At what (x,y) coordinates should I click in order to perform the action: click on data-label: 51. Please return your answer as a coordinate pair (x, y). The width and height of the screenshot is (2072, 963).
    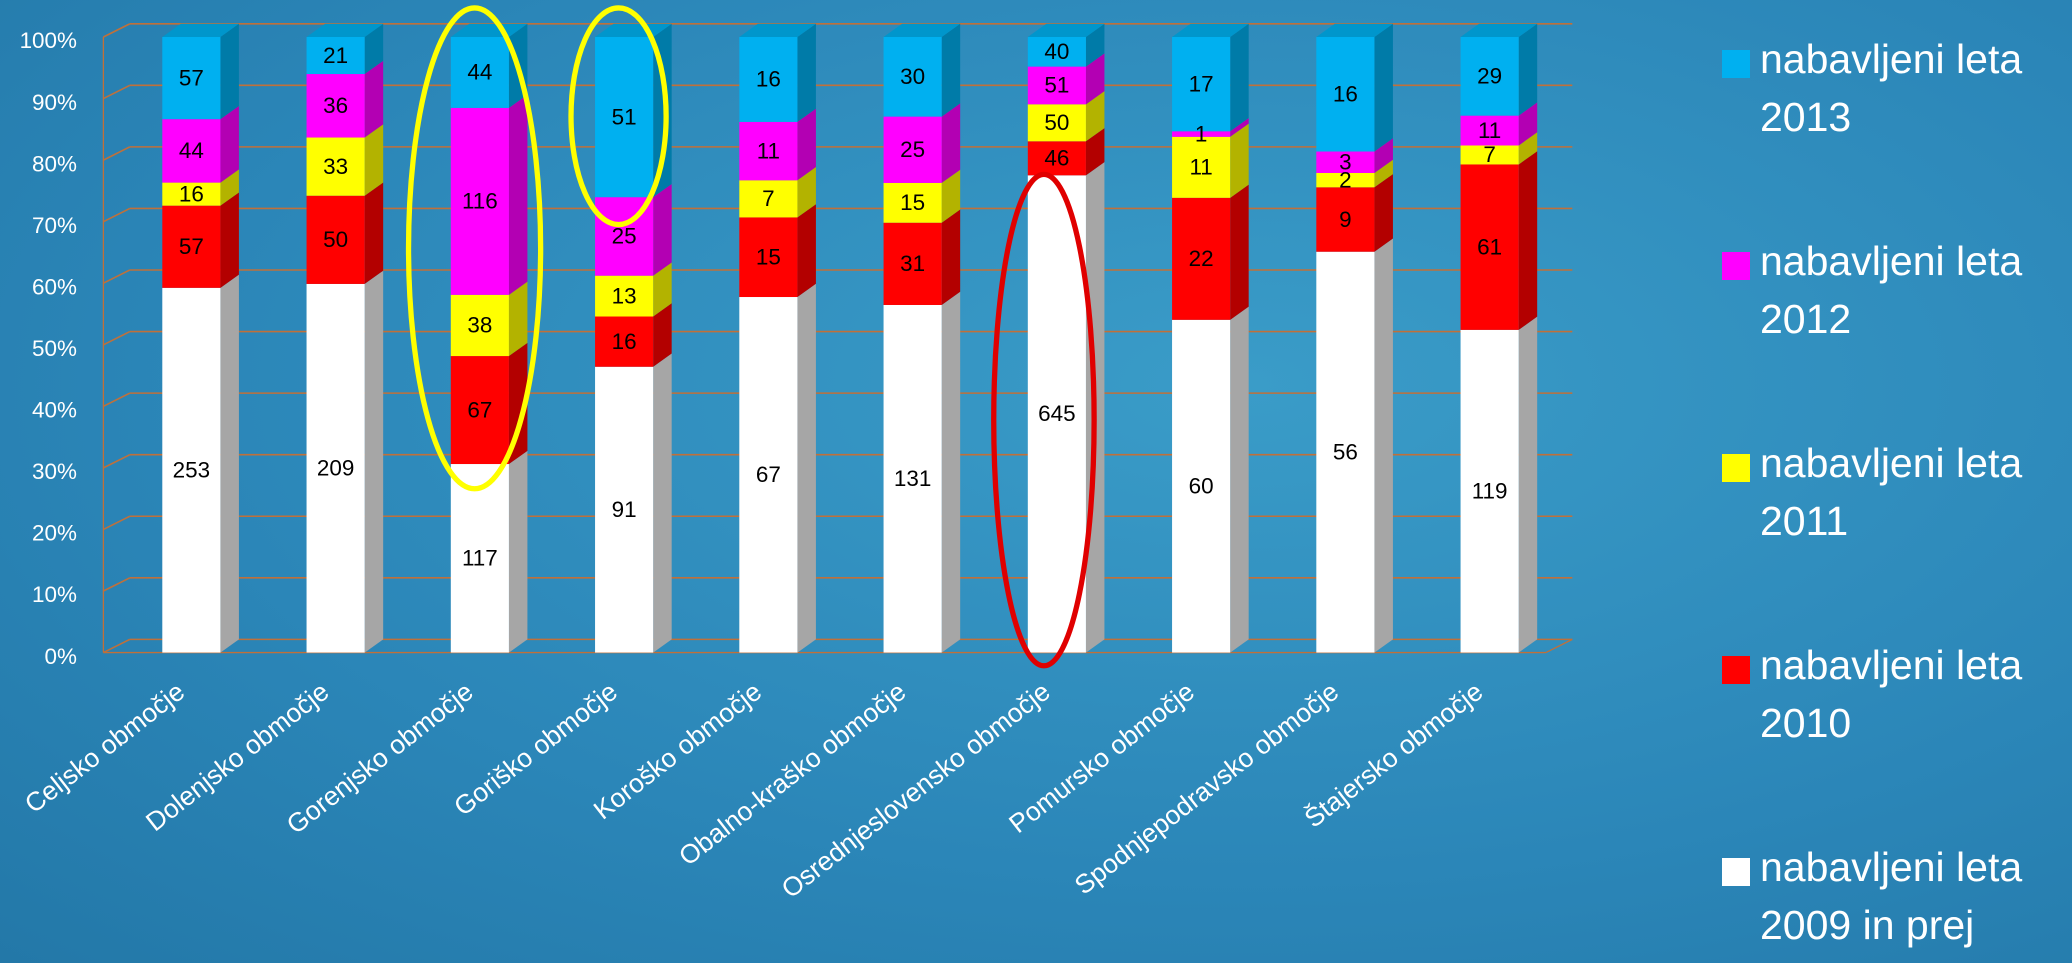
    Looking at the image, I should click on (1056, 85).